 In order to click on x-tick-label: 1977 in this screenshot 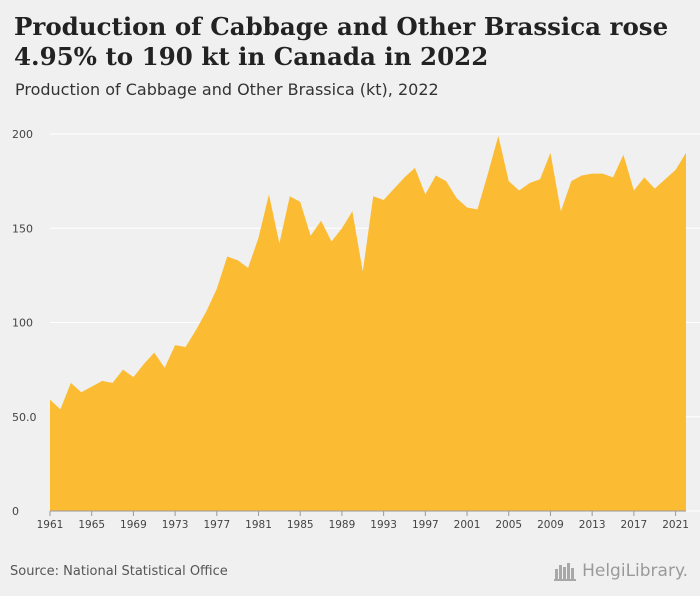, I will do `click(216, 525)`.